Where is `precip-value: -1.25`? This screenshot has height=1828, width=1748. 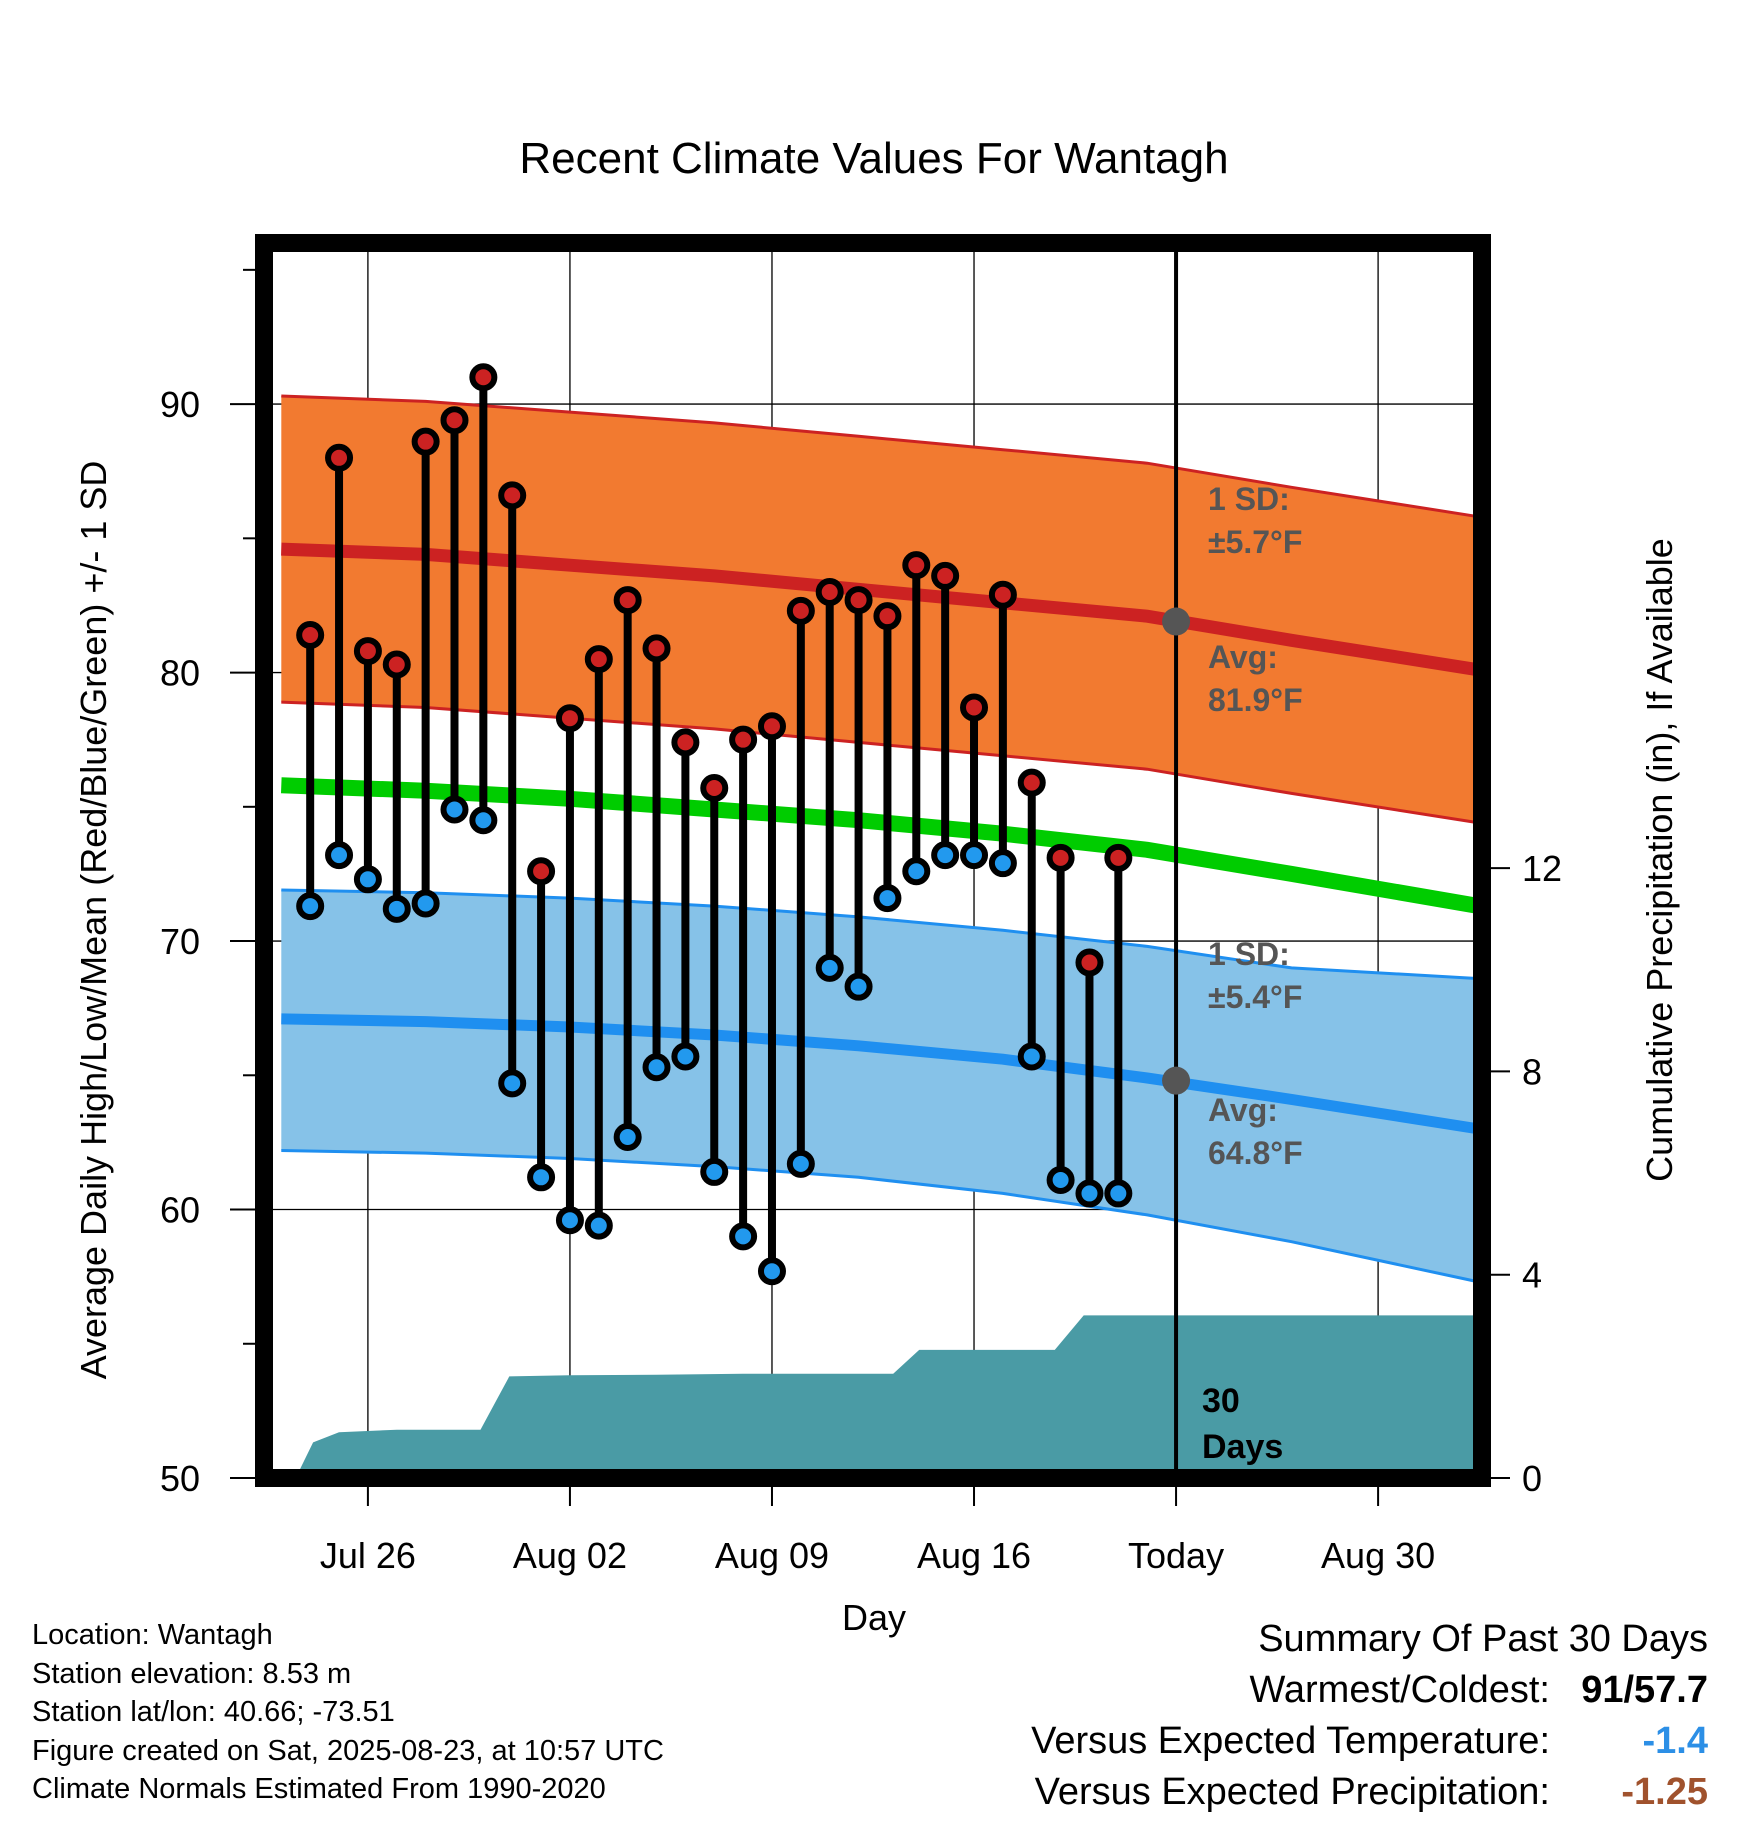
precip-value: -1.25 is located at coordinates (1664, 1792).